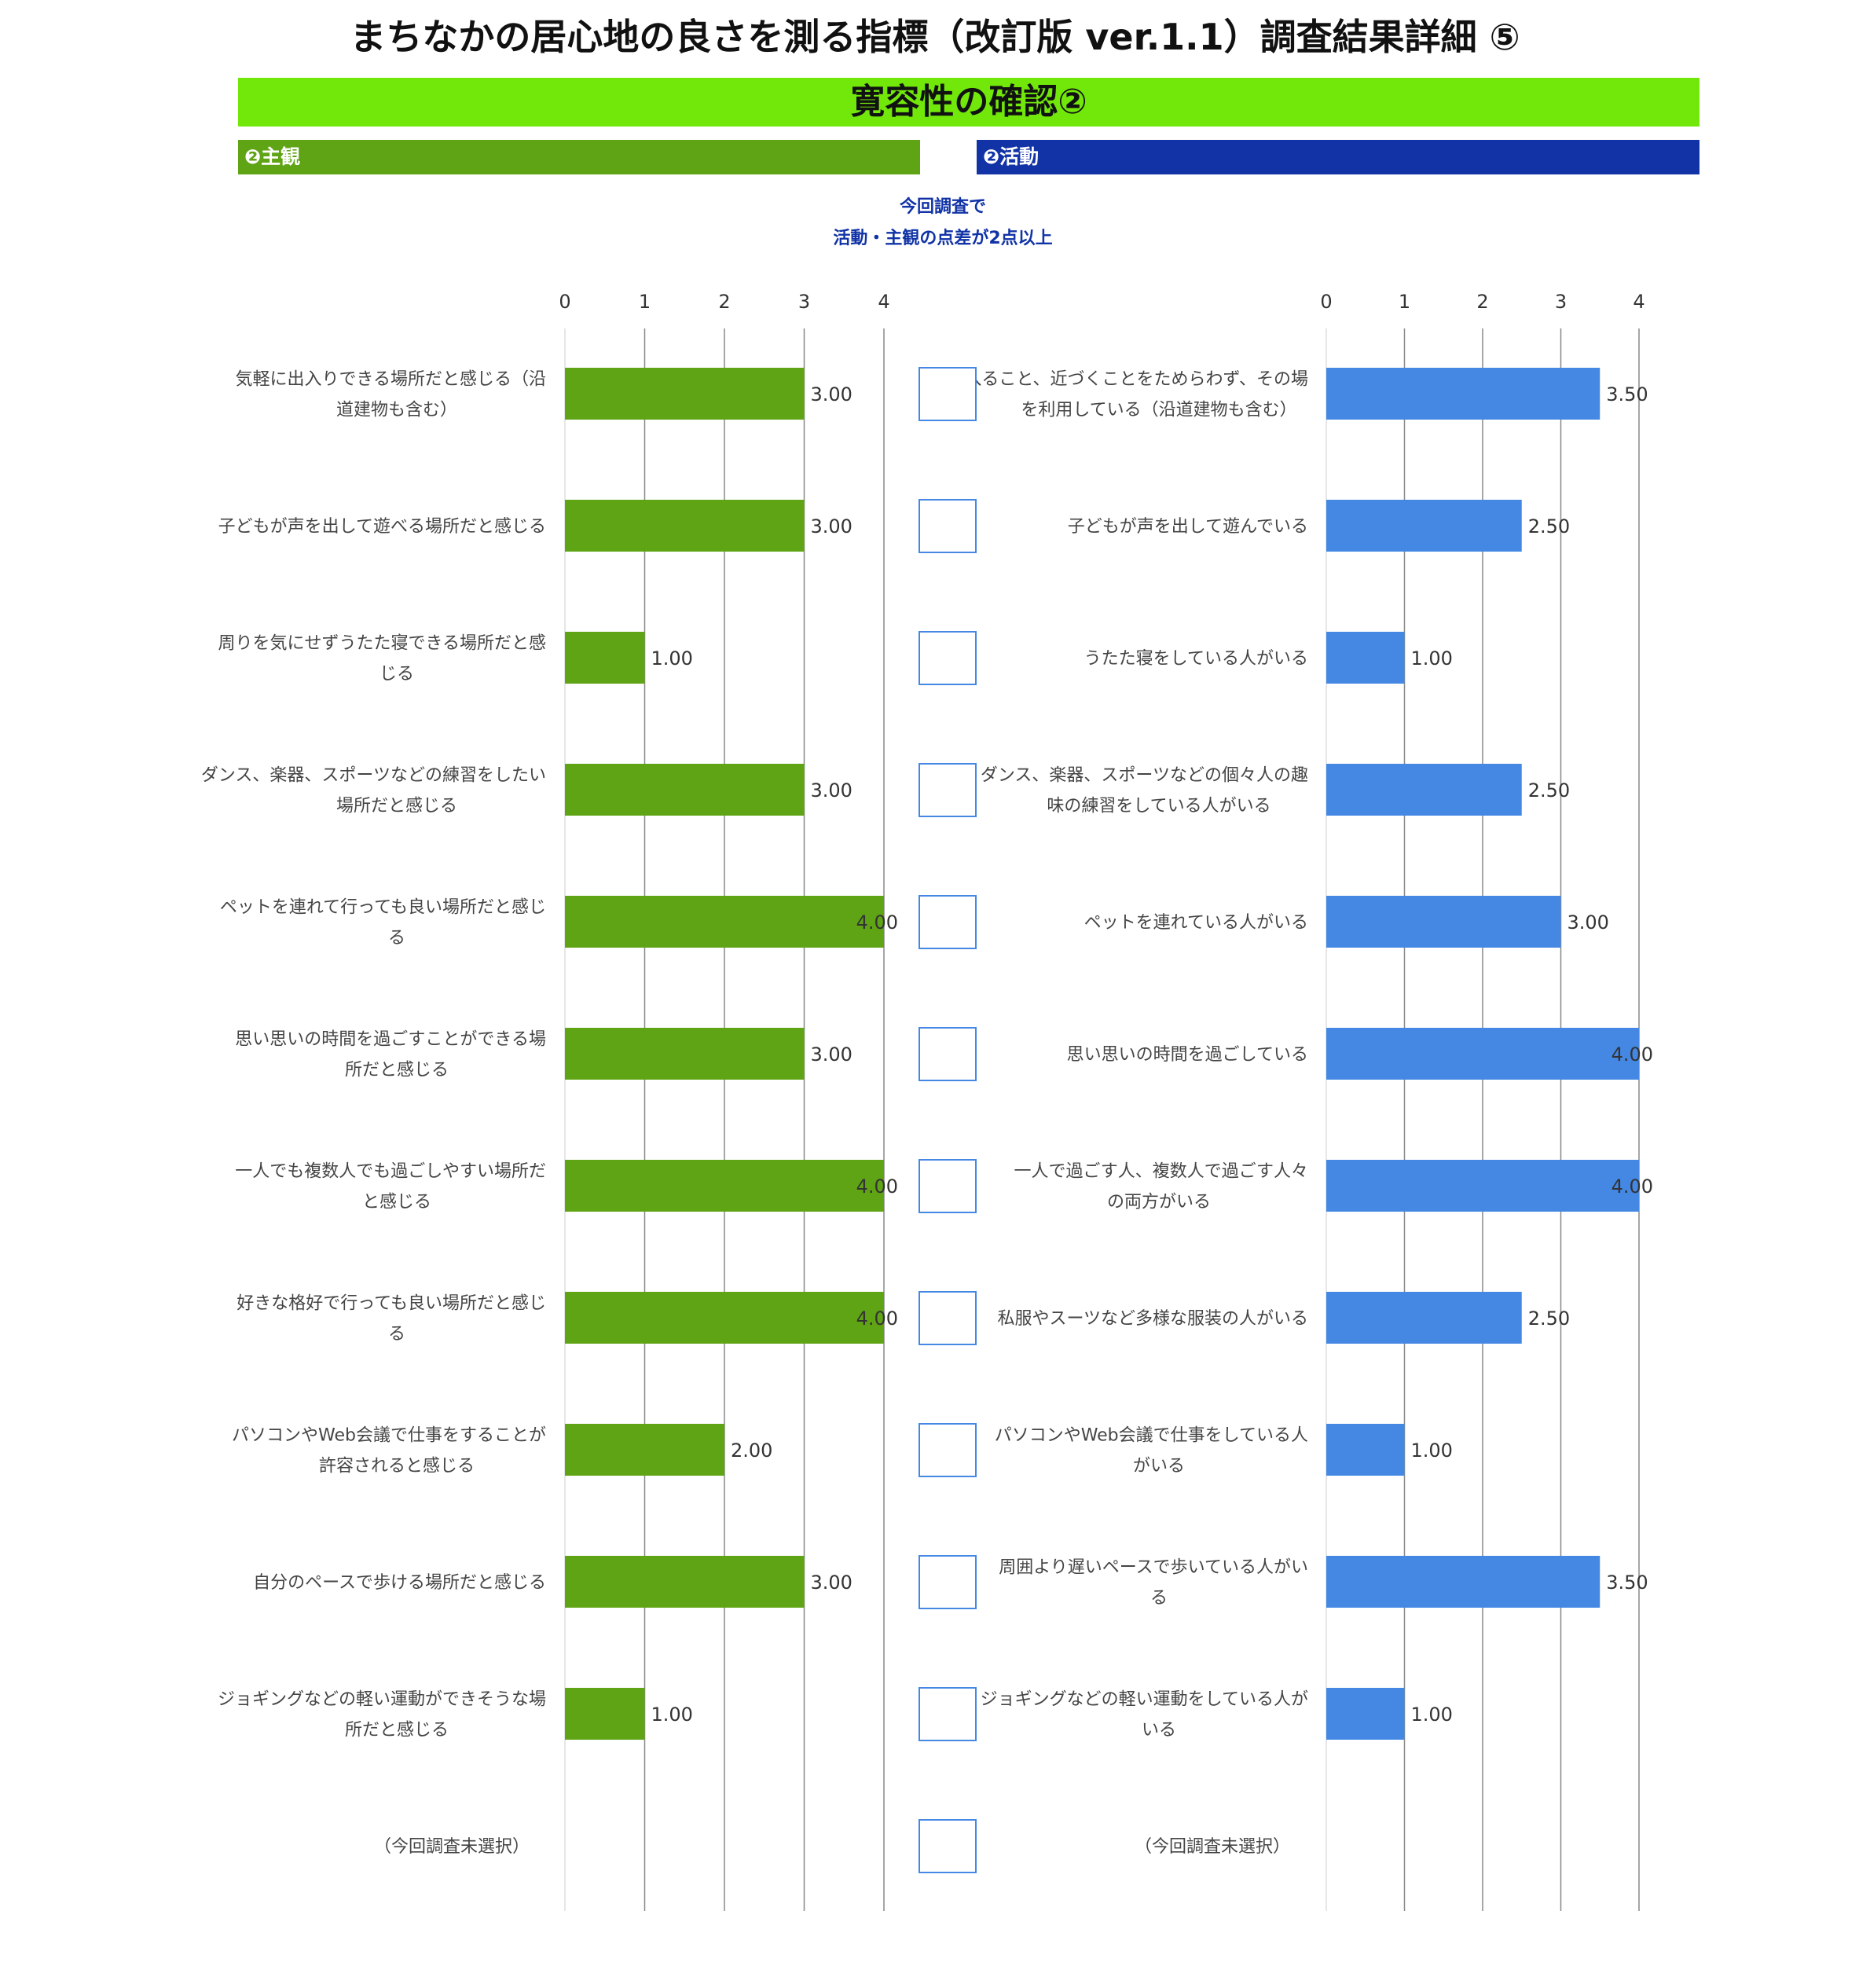 The height and width of the screenshot is (1988, 1870). I want to click on left-category-label-9-line-0: 自分のペースで歩ける場所だと感じる, so click(399, 1583).